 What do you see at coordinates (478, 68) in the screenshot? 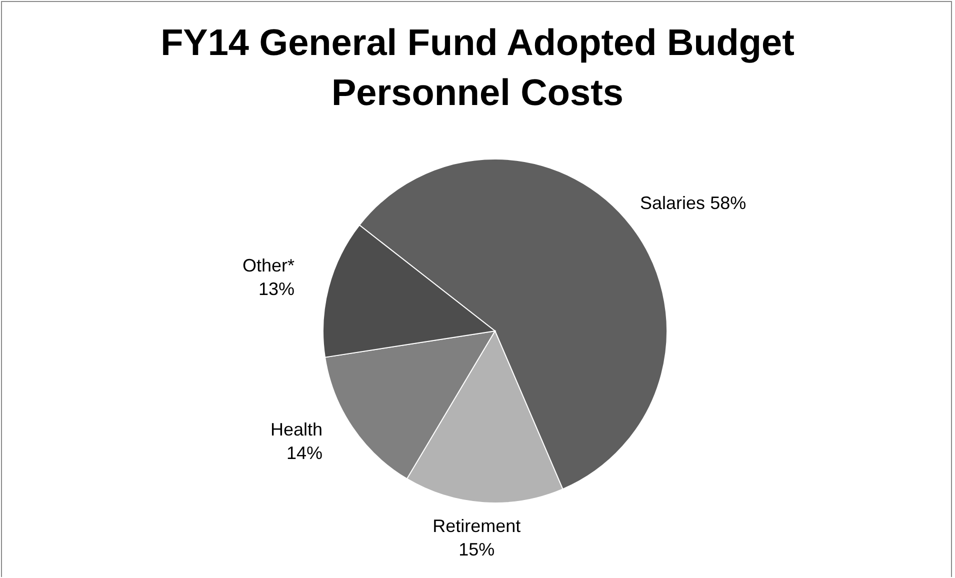
I see `chart-title: FY14 General Fund Adopted Budget Personnel Costs` at bounding box center [478, 68].